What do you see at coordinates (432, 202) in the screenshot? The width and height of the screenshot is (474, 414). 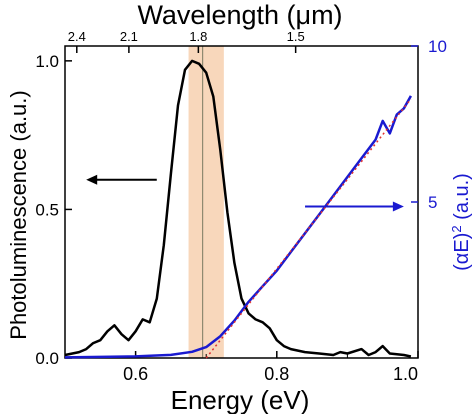 I see `y-right-tick-label: 5` at bounding box center [432, 202].